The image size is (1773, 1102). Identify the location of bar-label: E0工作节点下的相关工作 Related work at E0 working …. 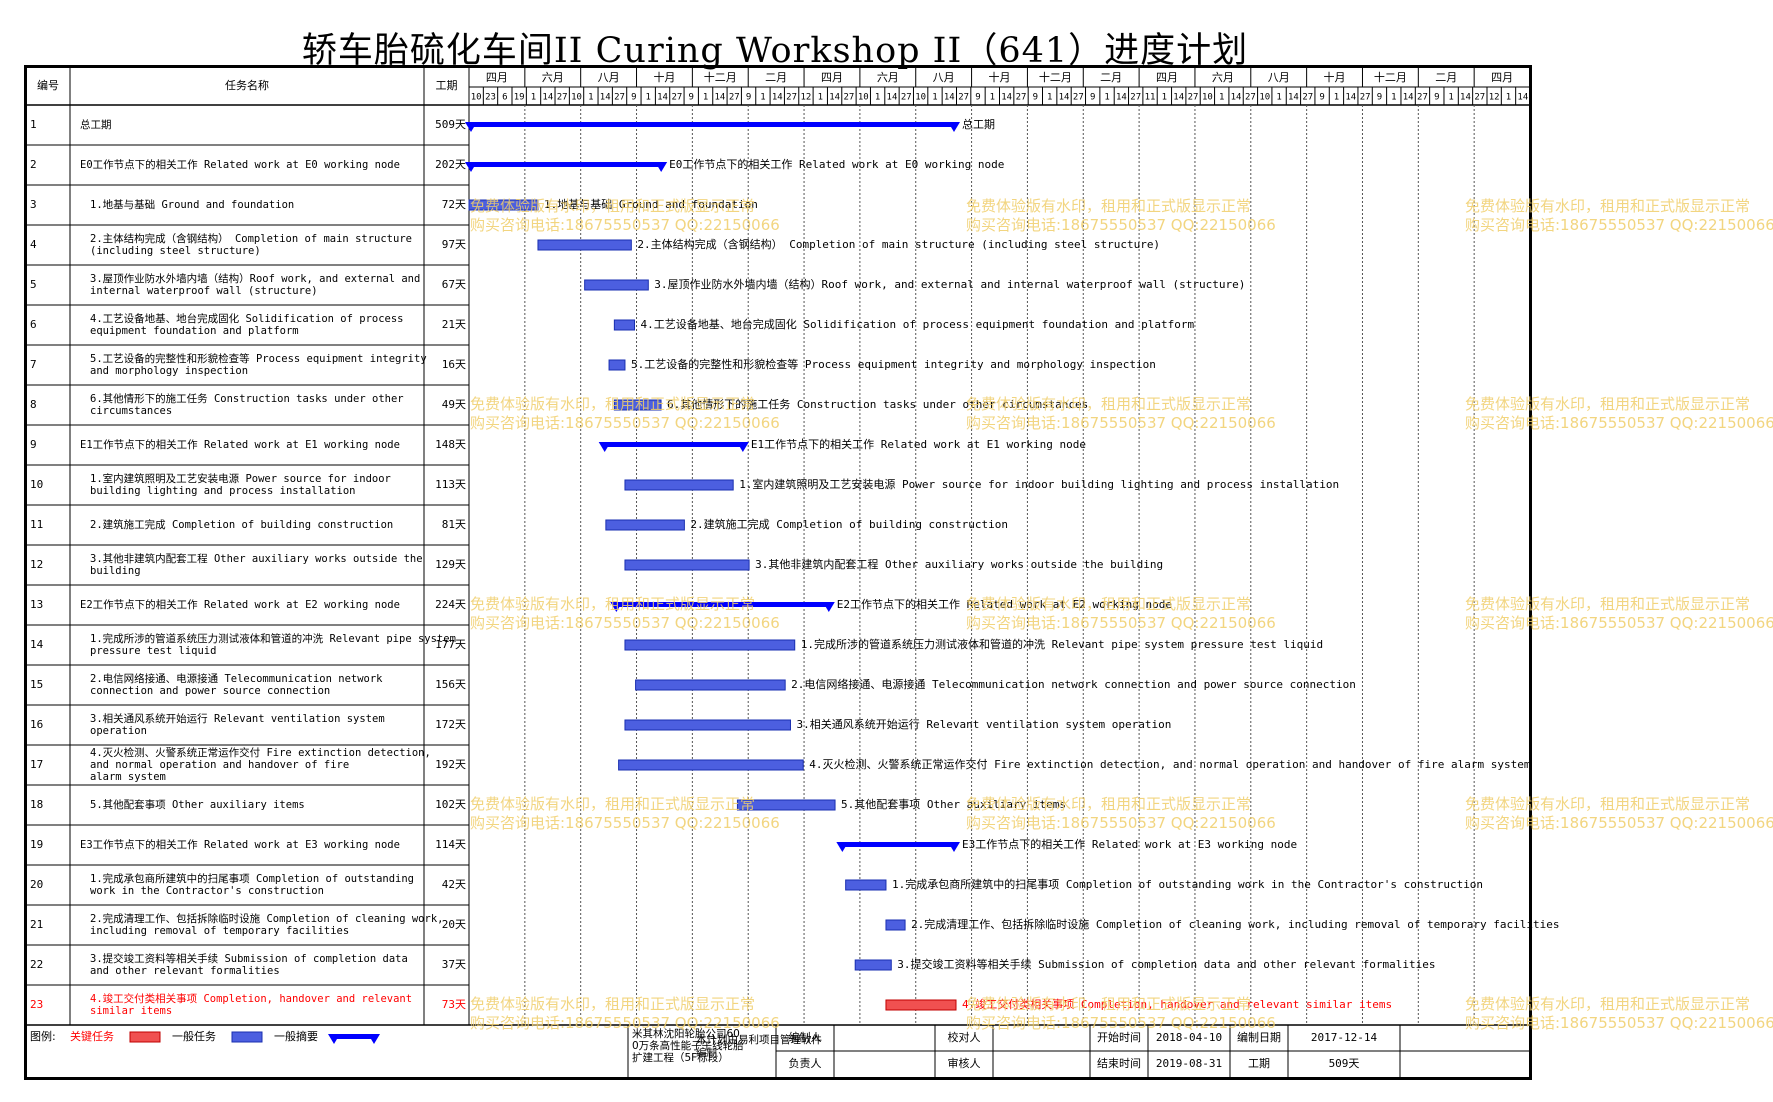
(836, 164).